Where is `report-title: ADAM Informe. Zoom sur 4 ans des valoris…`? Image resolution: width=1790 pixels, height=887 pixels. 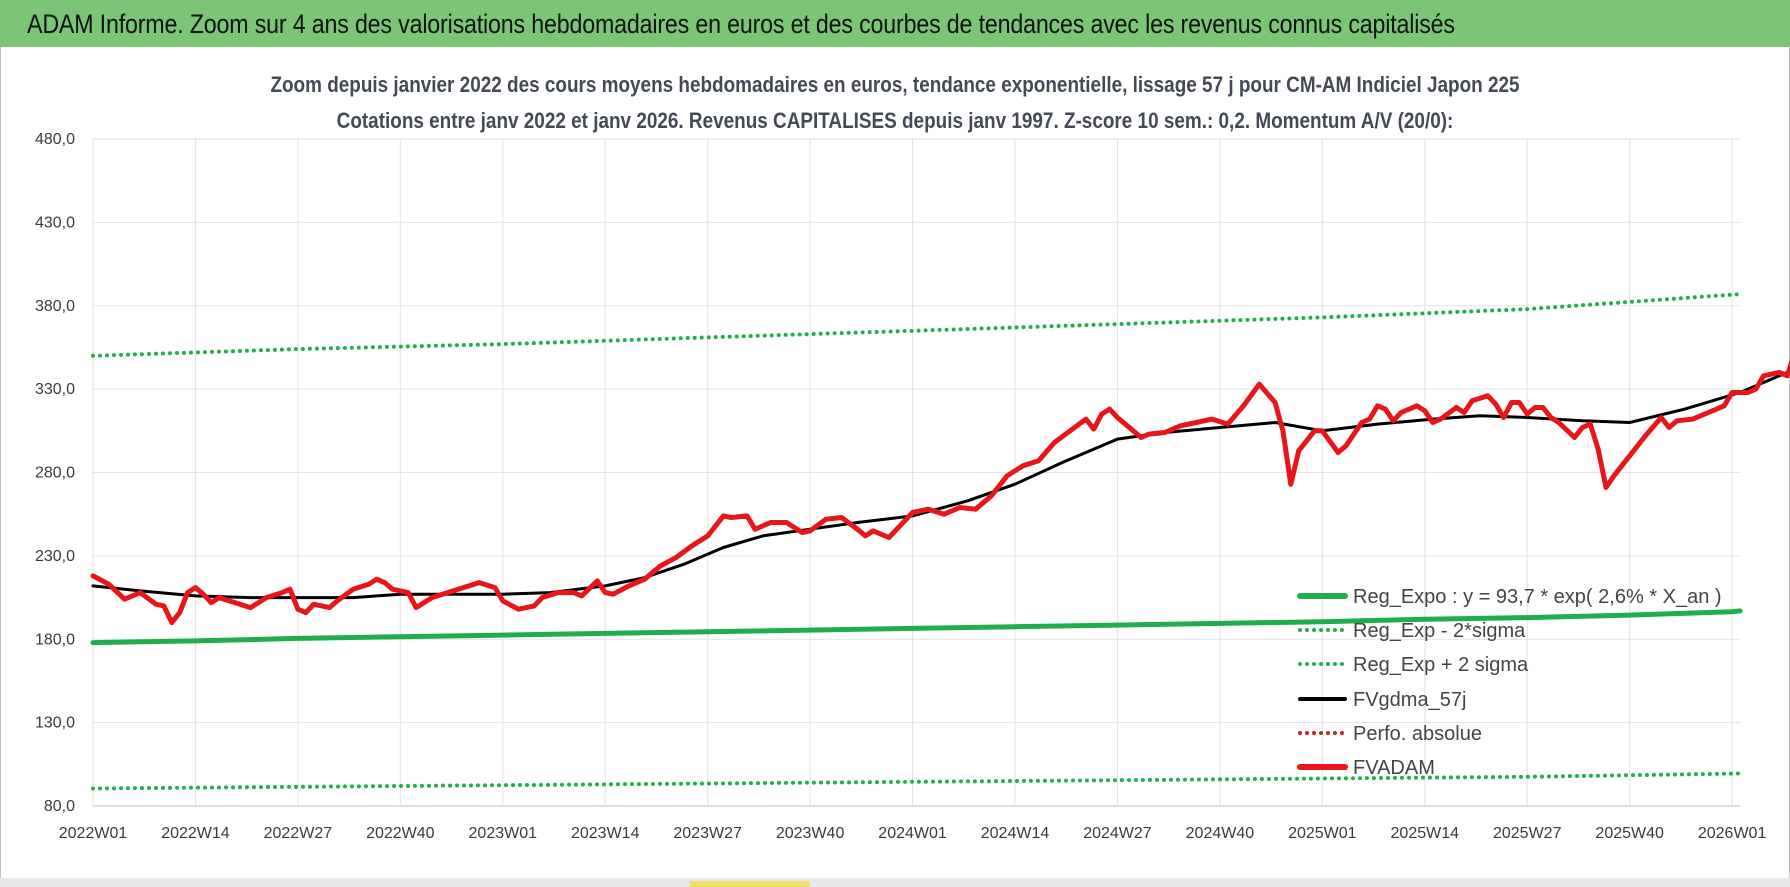 report-title: ADAM Informe. Zoom sur 4 ans des valoris… is located at coordinates (741, 24).